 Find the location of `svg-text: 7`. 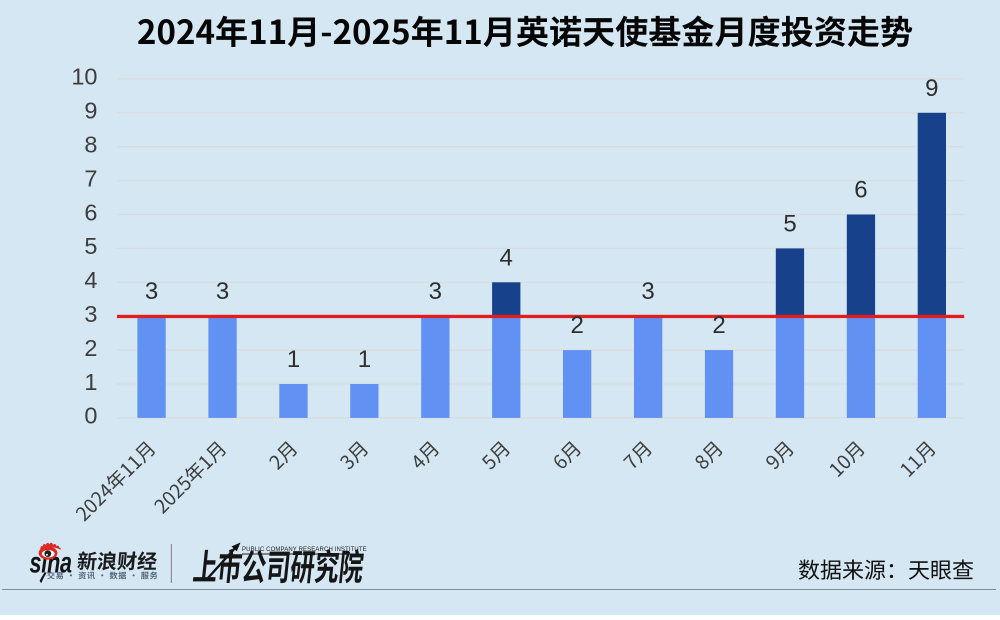

svg-text: 7 is located at coordinates (90, 178).